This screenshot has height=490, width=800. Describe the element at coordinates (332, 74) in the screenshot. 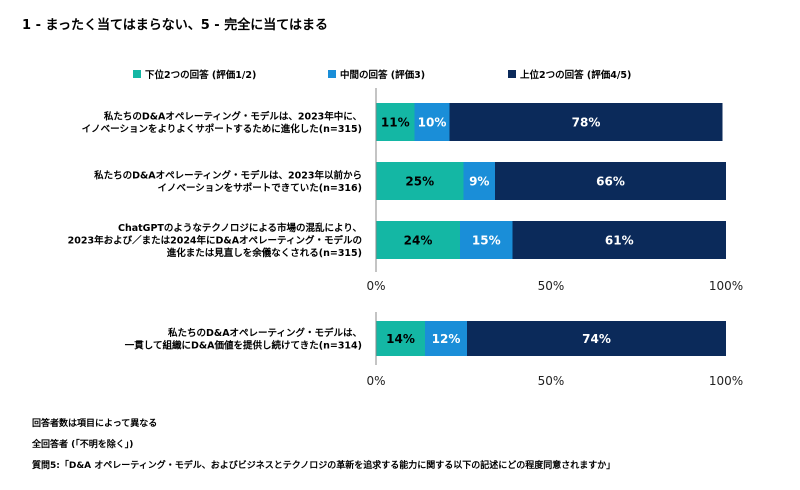

I see `legend-swatch-middle` at that location.